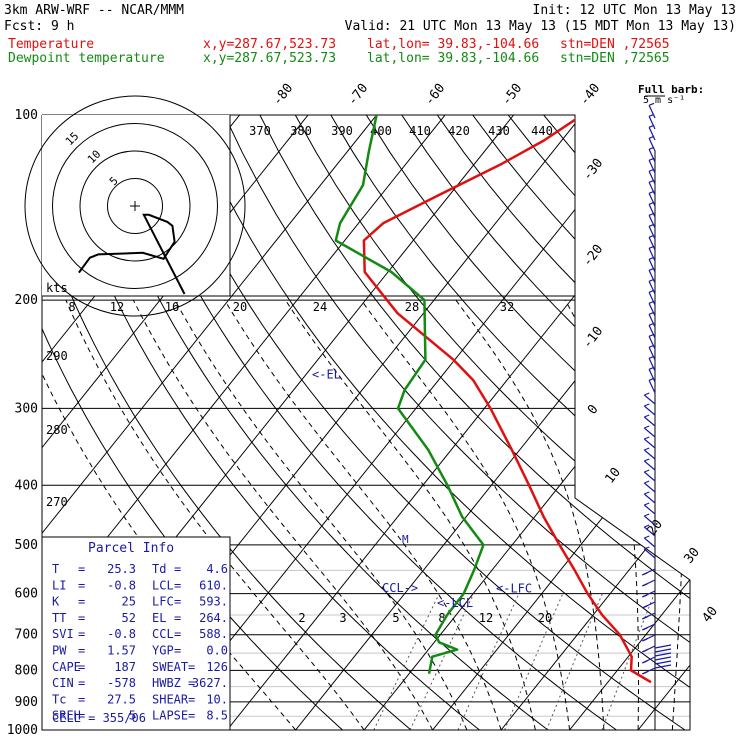 This screenshot has width=740, height=740. Describe the element at coordinates (675, 514) in the screenshot. I see `moist-adiabat` at that location.